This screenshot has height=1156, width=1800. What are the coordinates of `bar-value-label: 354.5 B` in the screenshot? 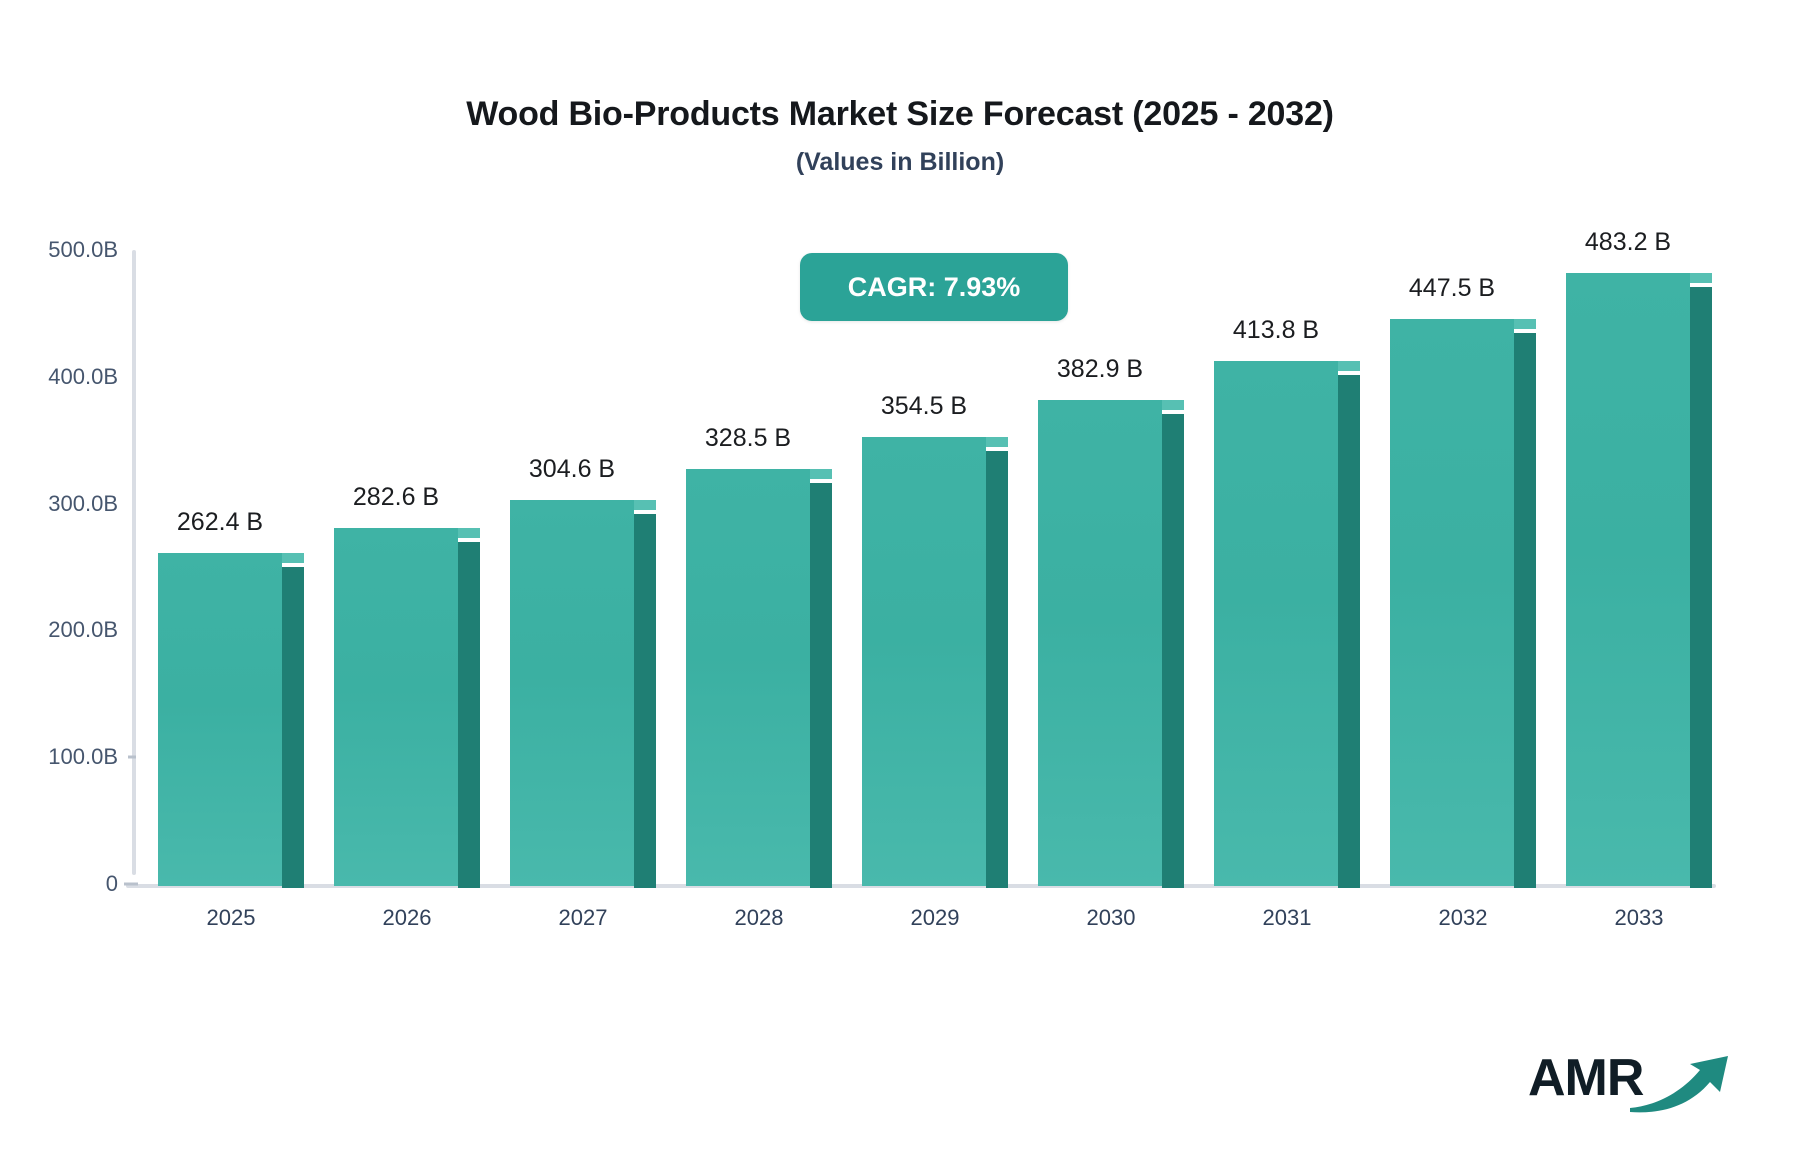 It's located at (924, 405).